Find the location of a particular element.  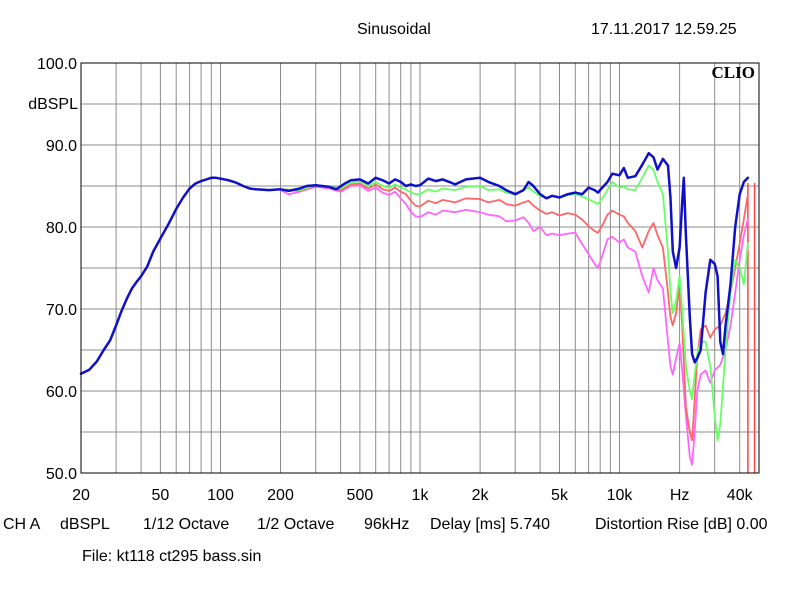

x-tick-labels: 20 50 100 200 500 1k 2k 5k 10k Hz 40k is located at coordinates (412, 495).